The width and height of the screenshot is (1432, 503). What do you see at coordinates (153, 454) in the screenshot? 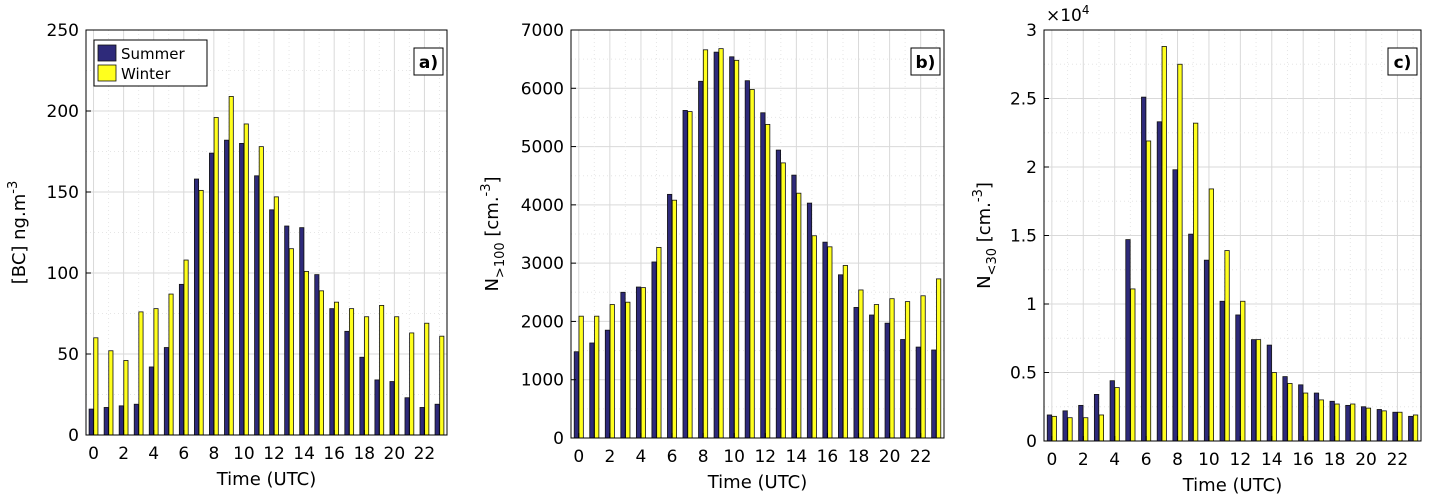
I see `x-tick-label: 4` at bounding box center [153, 454].